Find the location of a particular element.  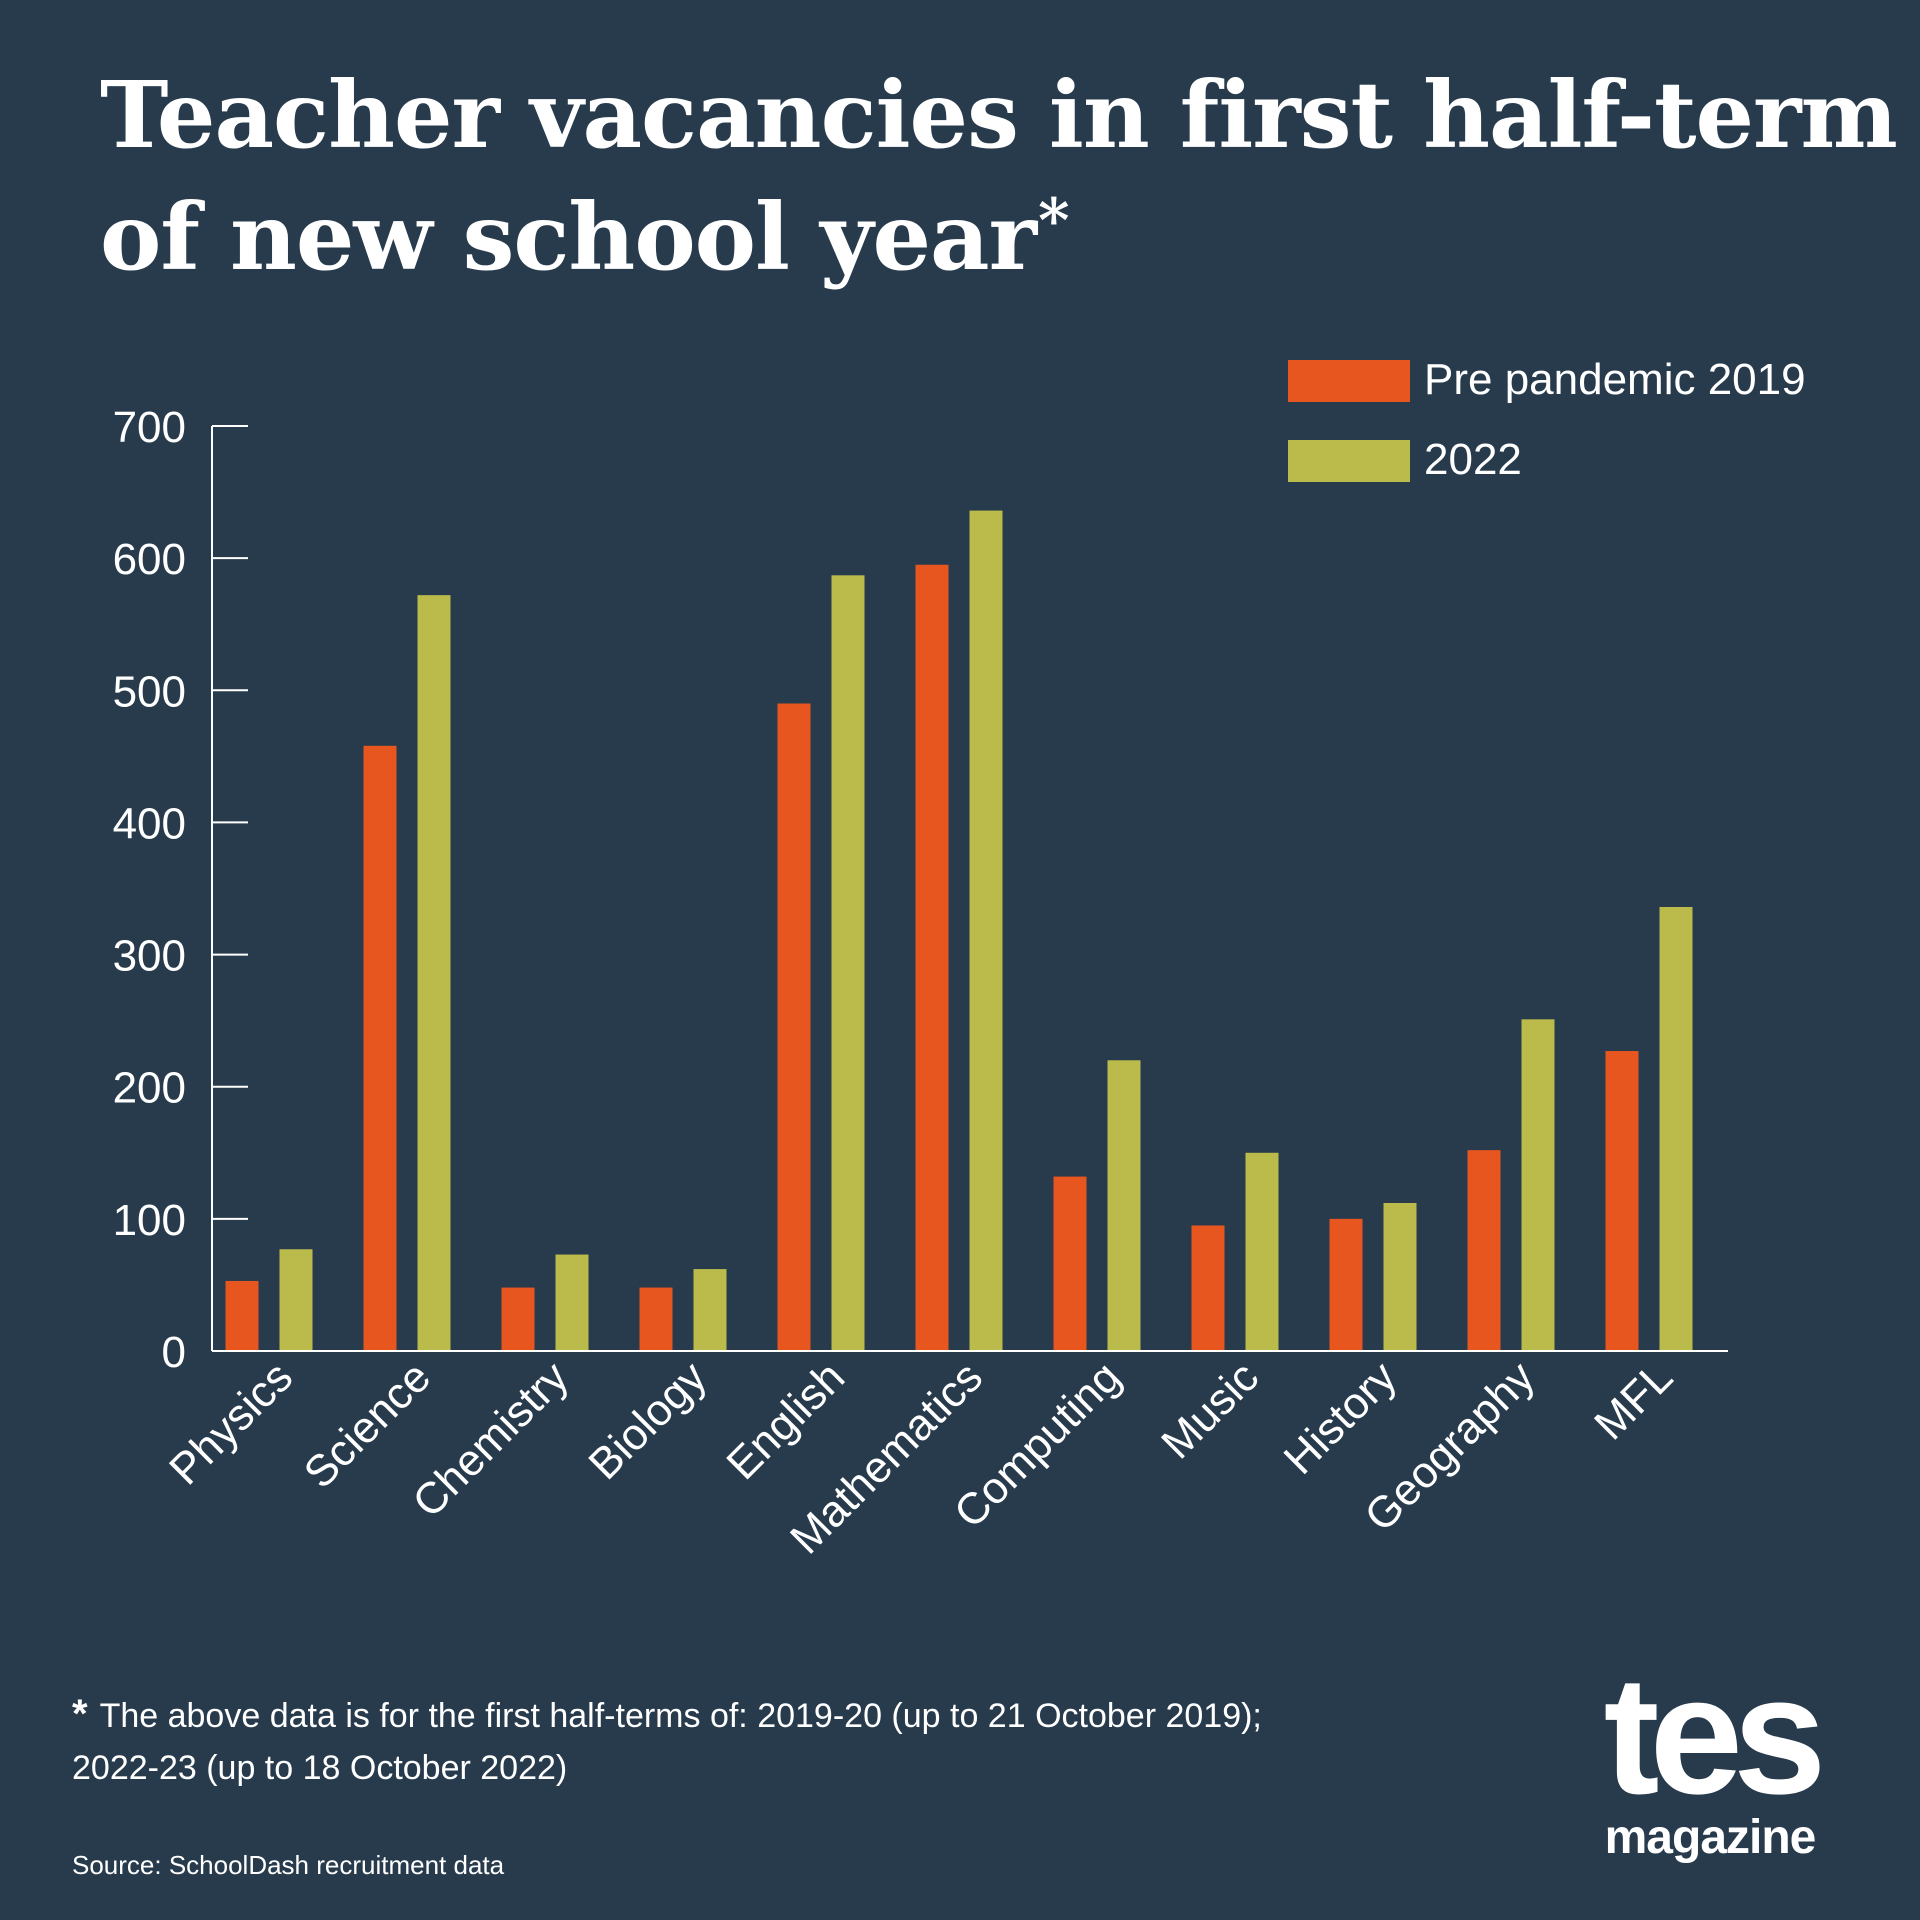

x-tick-label: MFL is located at coordinates (1633, 1400).